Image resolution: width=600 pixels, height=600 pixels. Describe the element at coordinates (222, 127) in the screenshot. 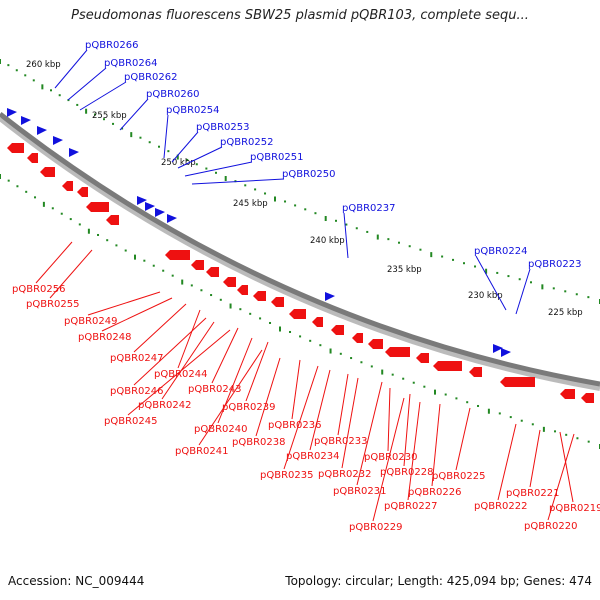

I see `forward-gene-label: pQBR0253` at that location.